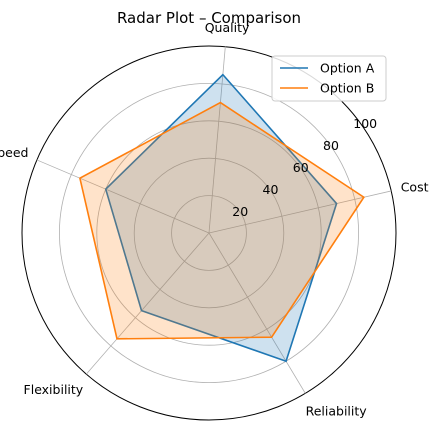 The image size is (438, 444). What do you see at coordinates (271, 189) in the screenshot?
I see `radial-tick-label-40: 40` at bounding box center [271, 189].